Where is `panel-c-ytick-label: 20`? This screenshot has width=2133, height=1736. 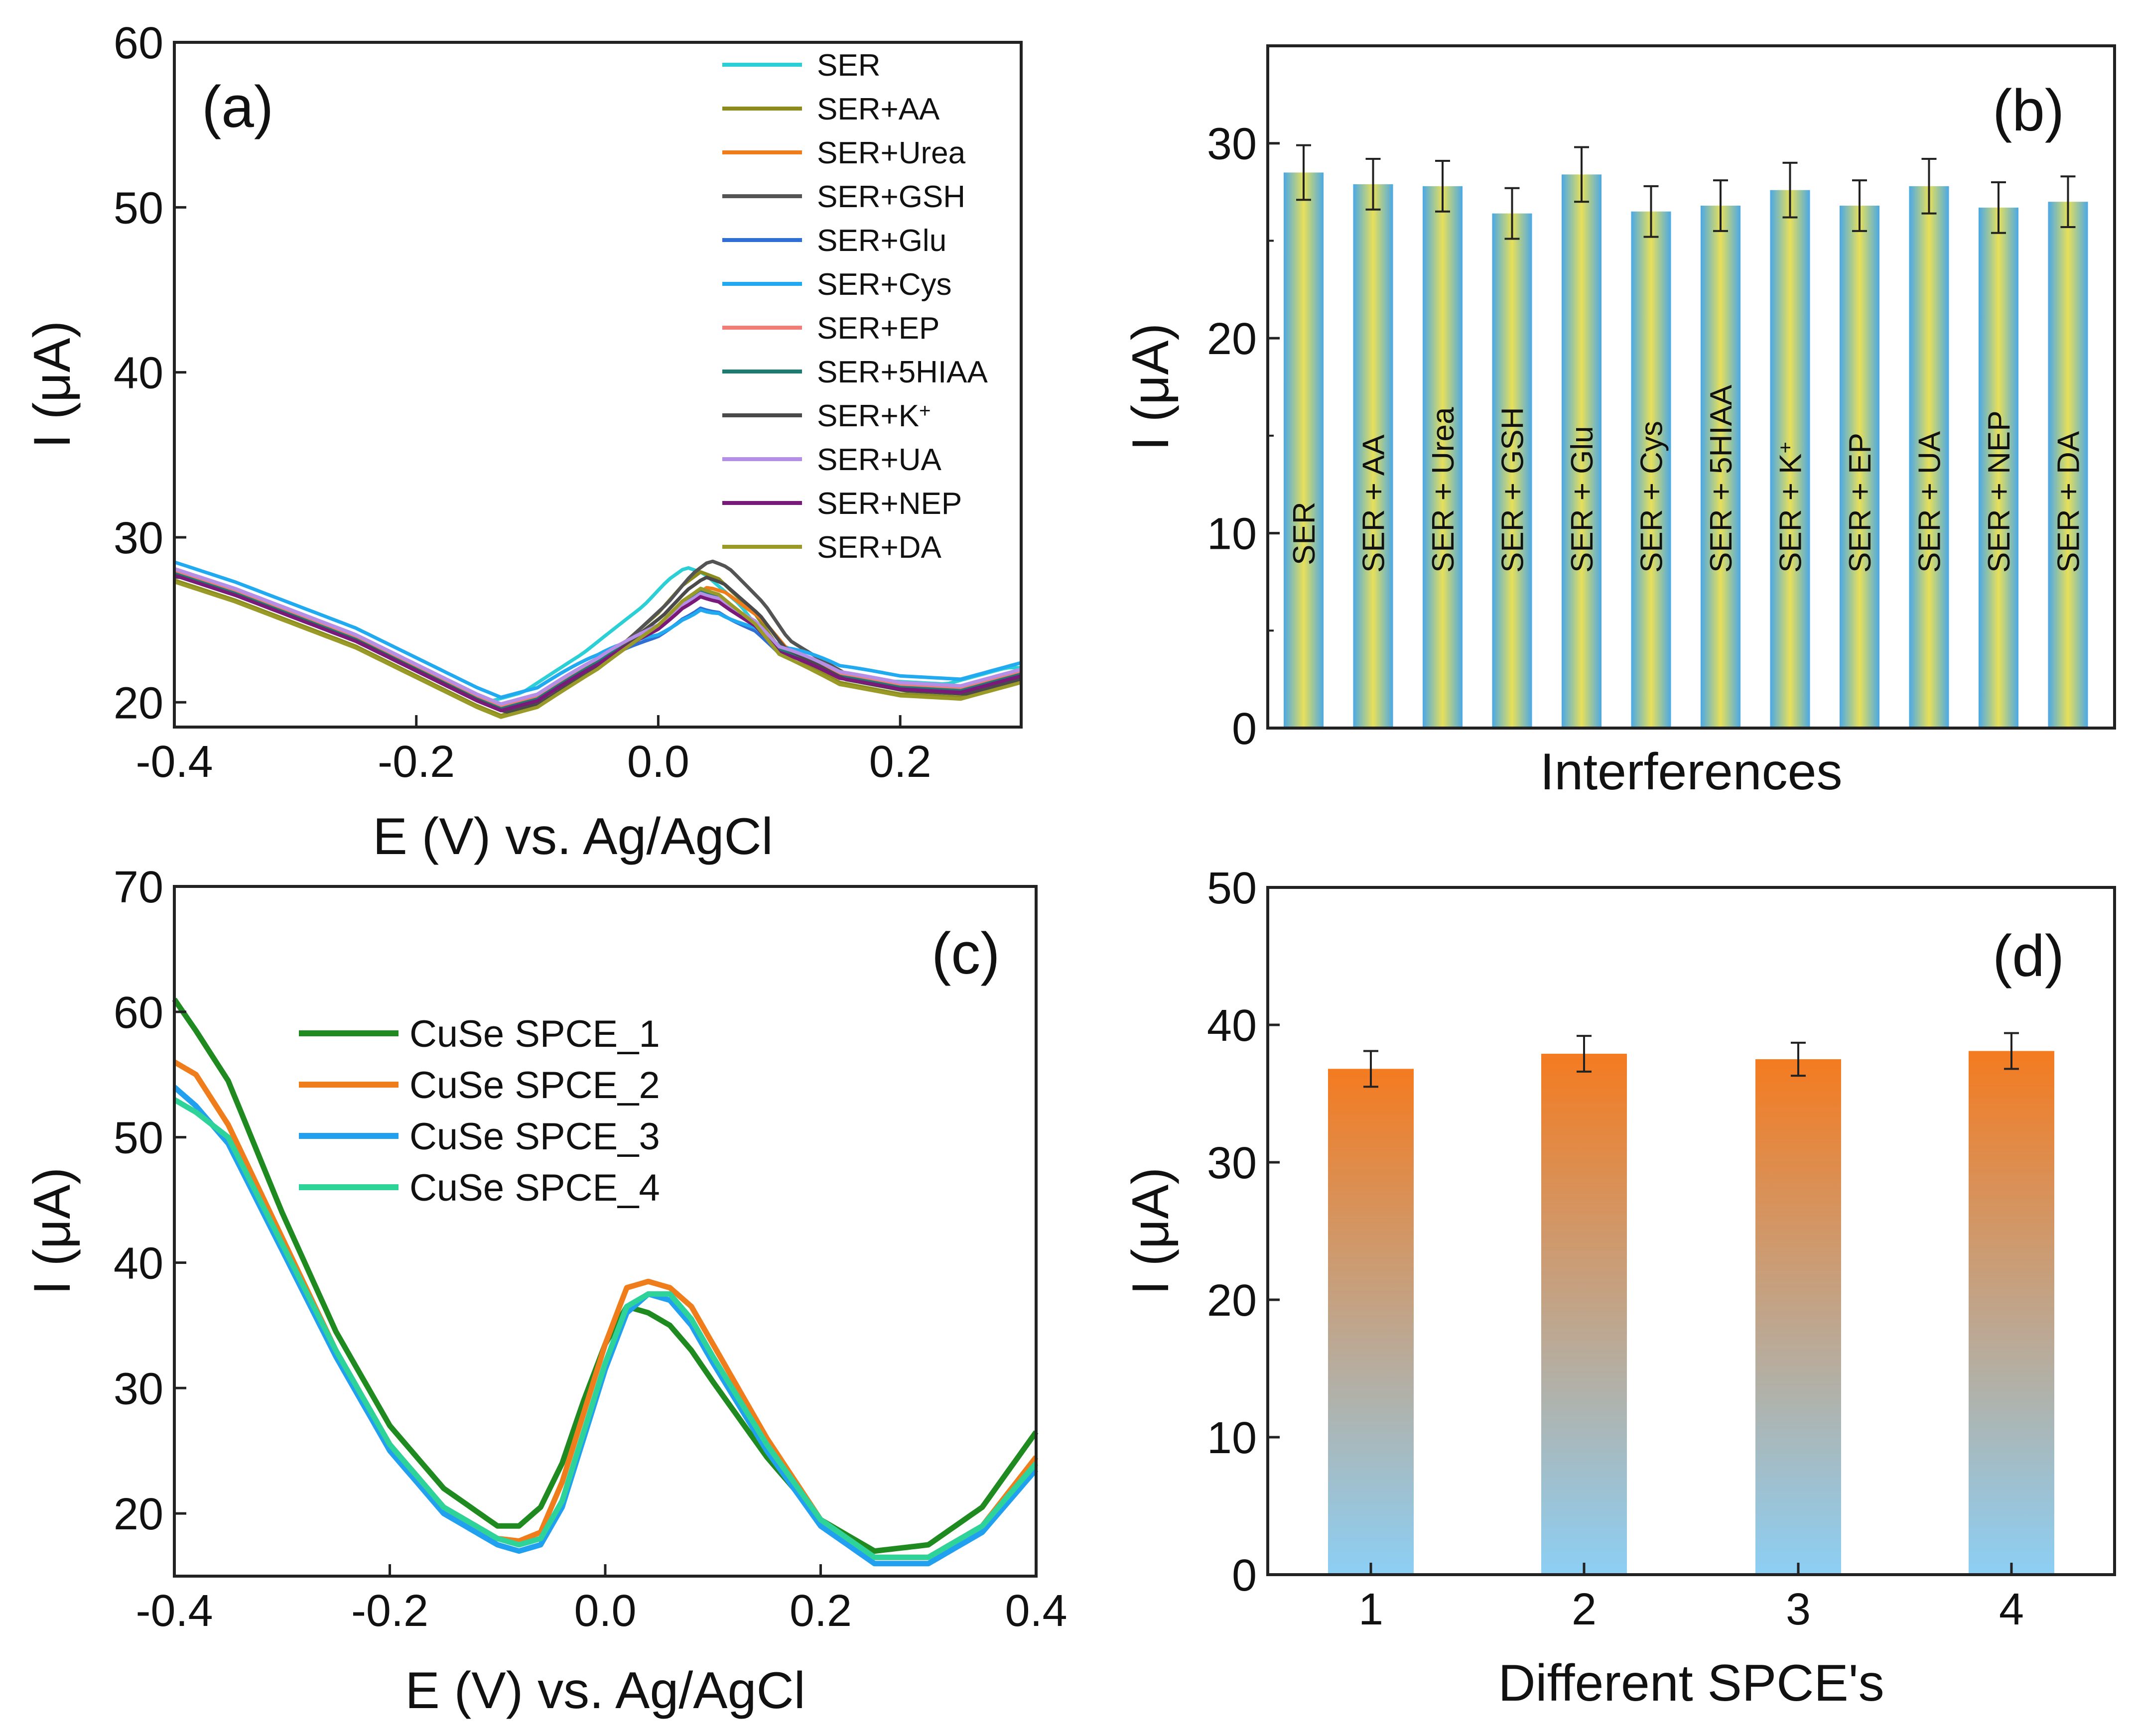
panel-c-ytick-label: 20 is located at coordinates (138, 1514).